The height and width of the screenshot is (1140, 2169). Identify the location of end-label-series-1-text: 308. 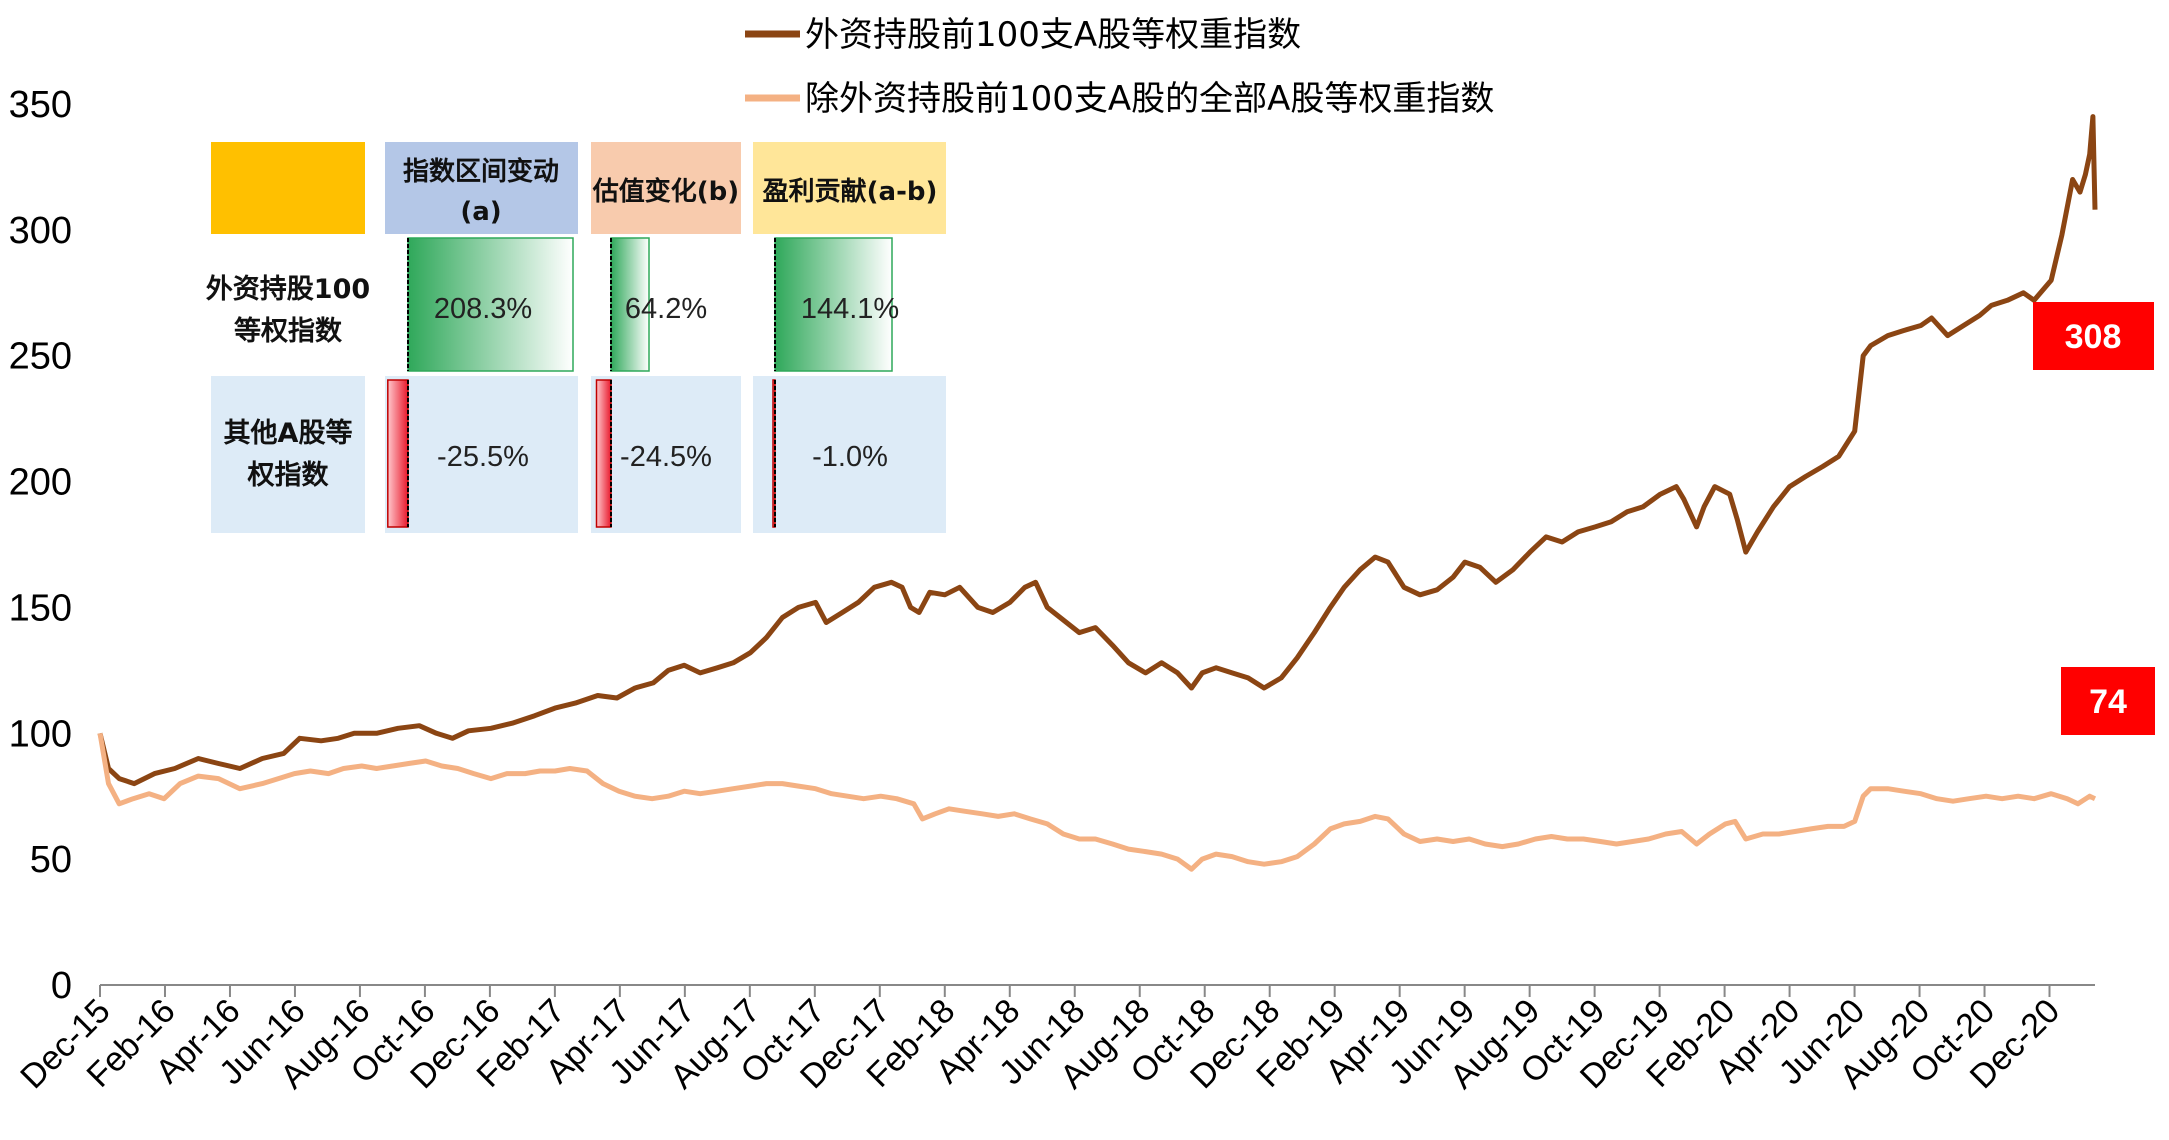
(2093, 337).